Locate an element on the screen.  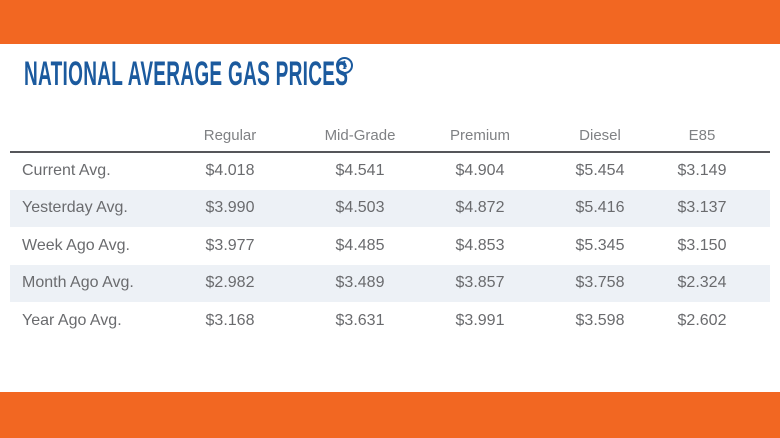
price-cell: $4.541 is located at coordinates (360, 171).